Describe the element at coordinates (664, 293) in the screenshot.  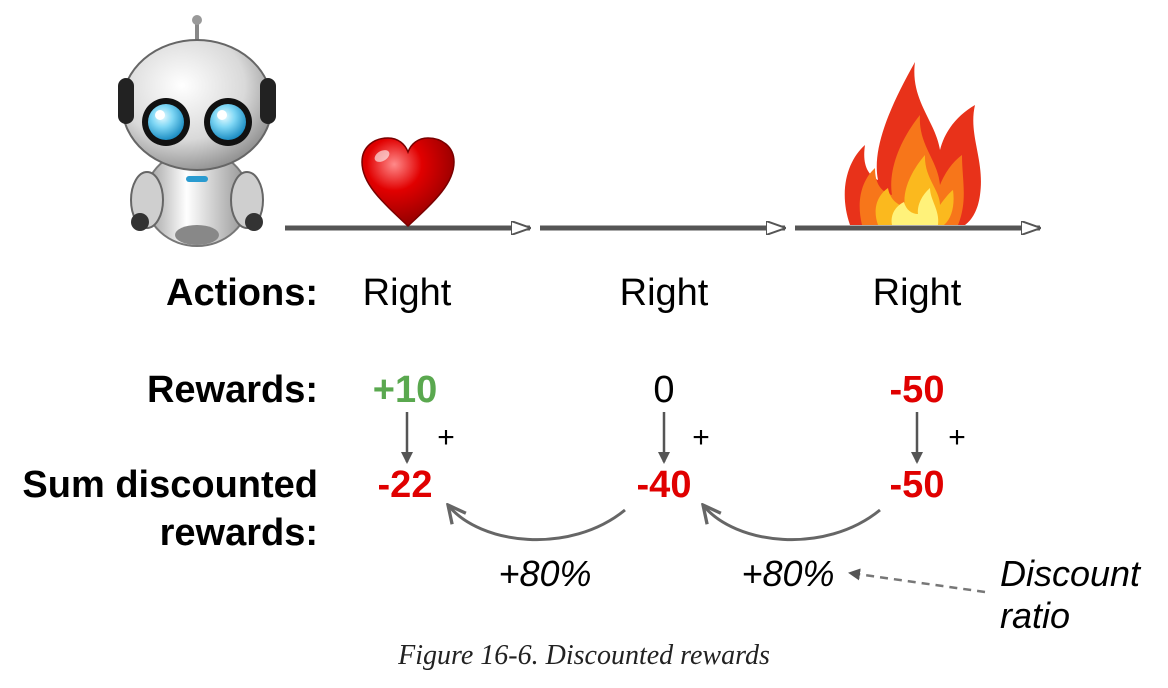
I see `action-label-2: Right` at that location.